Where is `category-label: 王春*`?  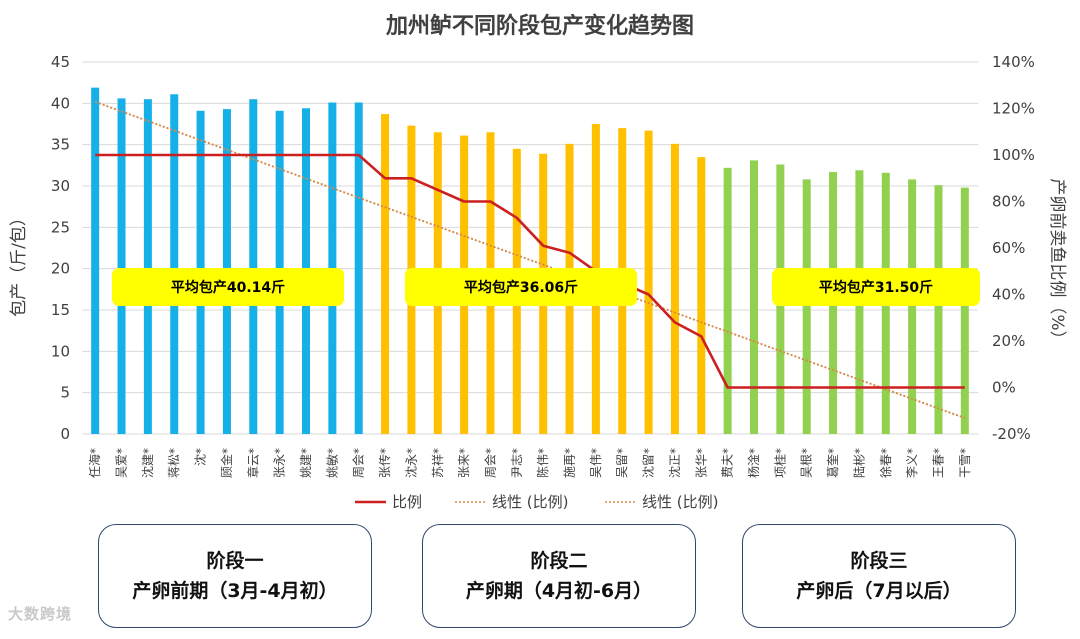
category-label: 王春* is located at coordinates (938, 463).